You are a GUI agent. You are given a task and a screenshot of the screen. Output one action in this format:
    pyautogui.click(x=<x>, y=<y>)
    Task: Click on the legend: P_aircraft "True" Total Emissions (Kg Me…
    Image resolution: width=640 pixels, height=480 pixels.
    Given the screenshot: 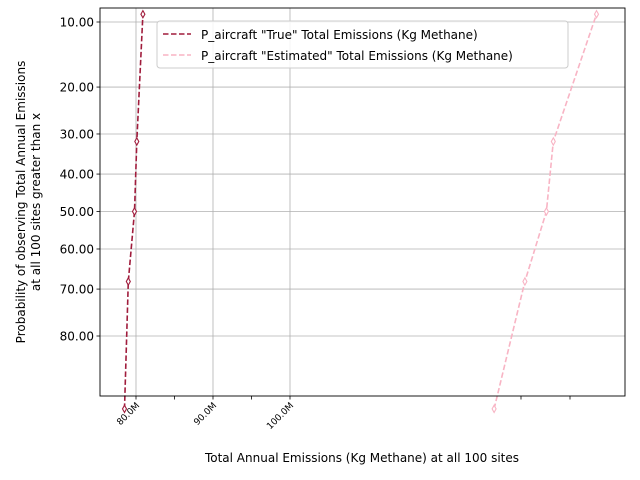 What is the action you would take?
    pyautogui.click(x=362, y=44)
    